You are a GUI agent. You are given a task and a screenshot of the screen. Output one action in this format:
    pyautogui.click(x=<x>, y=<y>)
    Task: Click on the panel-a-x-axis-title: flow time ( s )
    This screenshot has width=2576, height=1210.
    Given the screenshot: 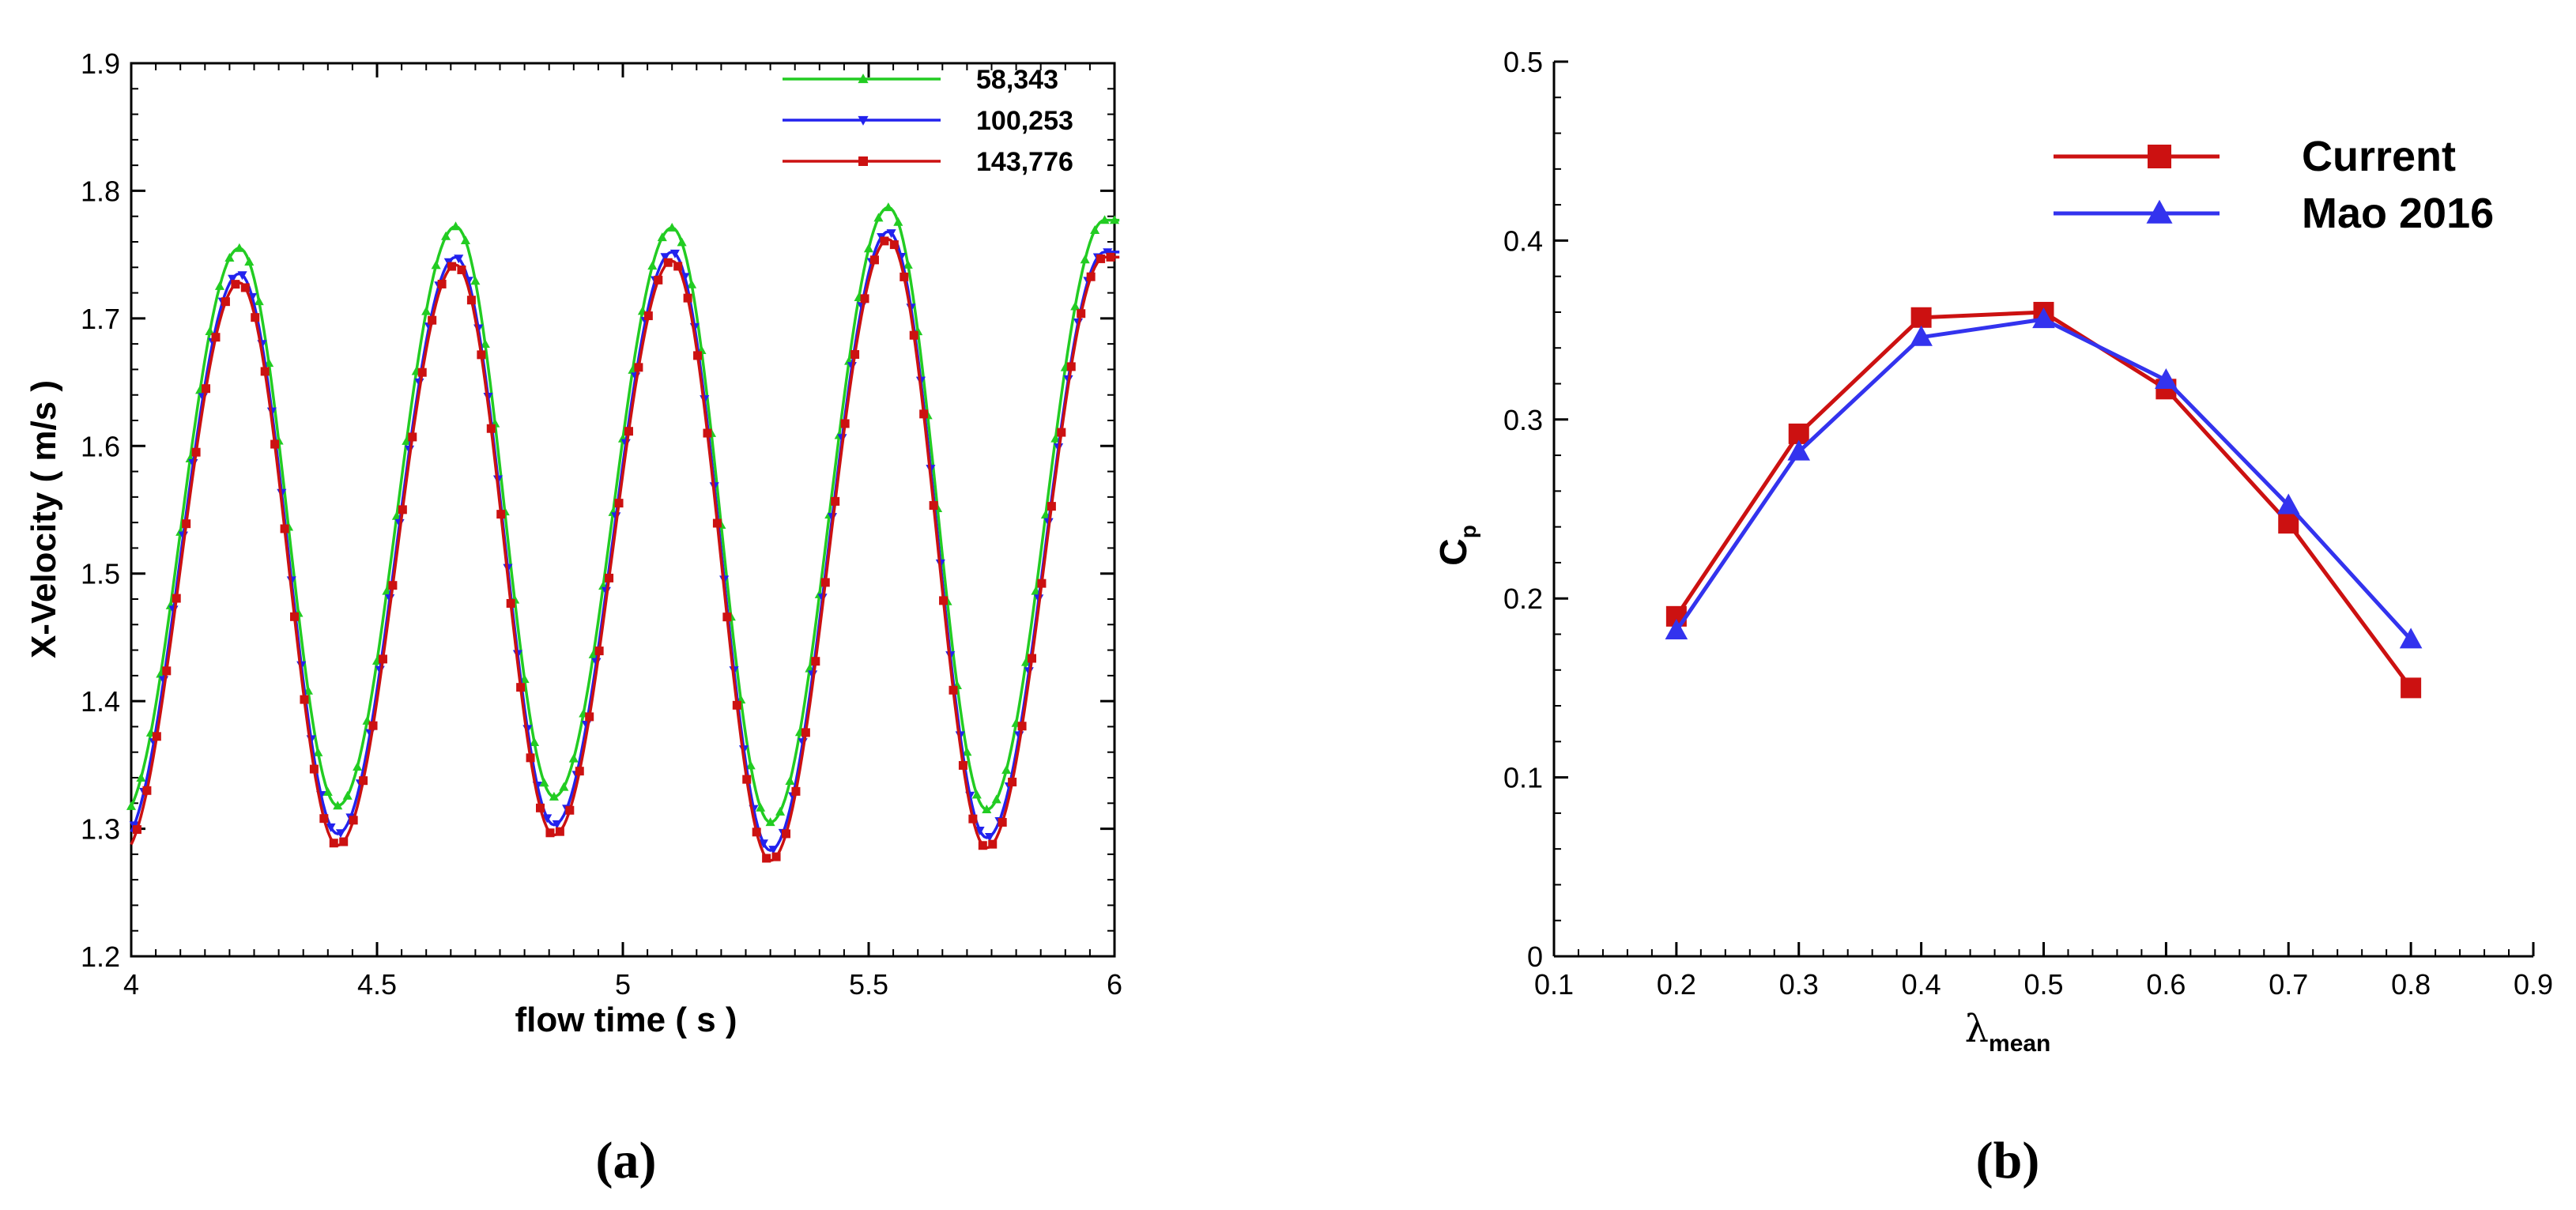 What is the action you would take?
    pyautogui.click(x=626, y=1020)
    